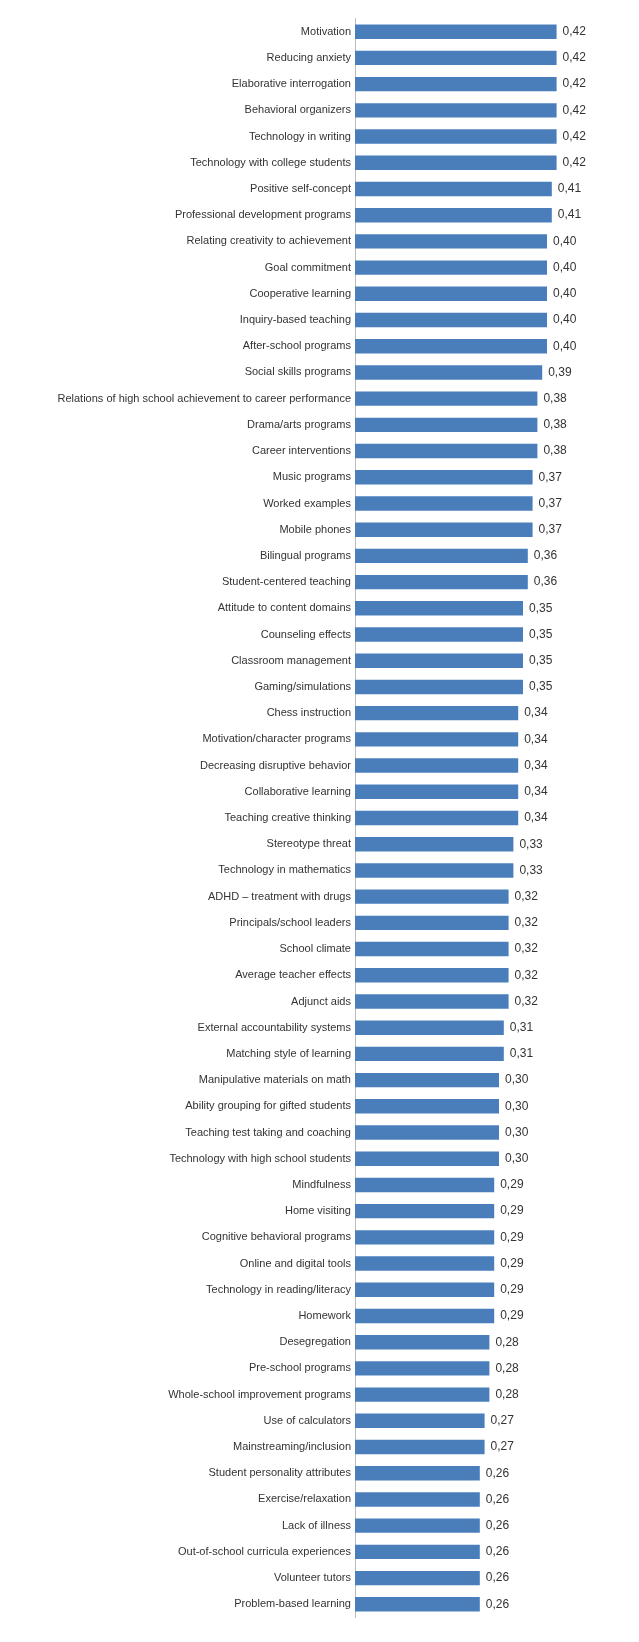  I want to click on y-tick-label: Matching style of learning, so click(288, 1052).